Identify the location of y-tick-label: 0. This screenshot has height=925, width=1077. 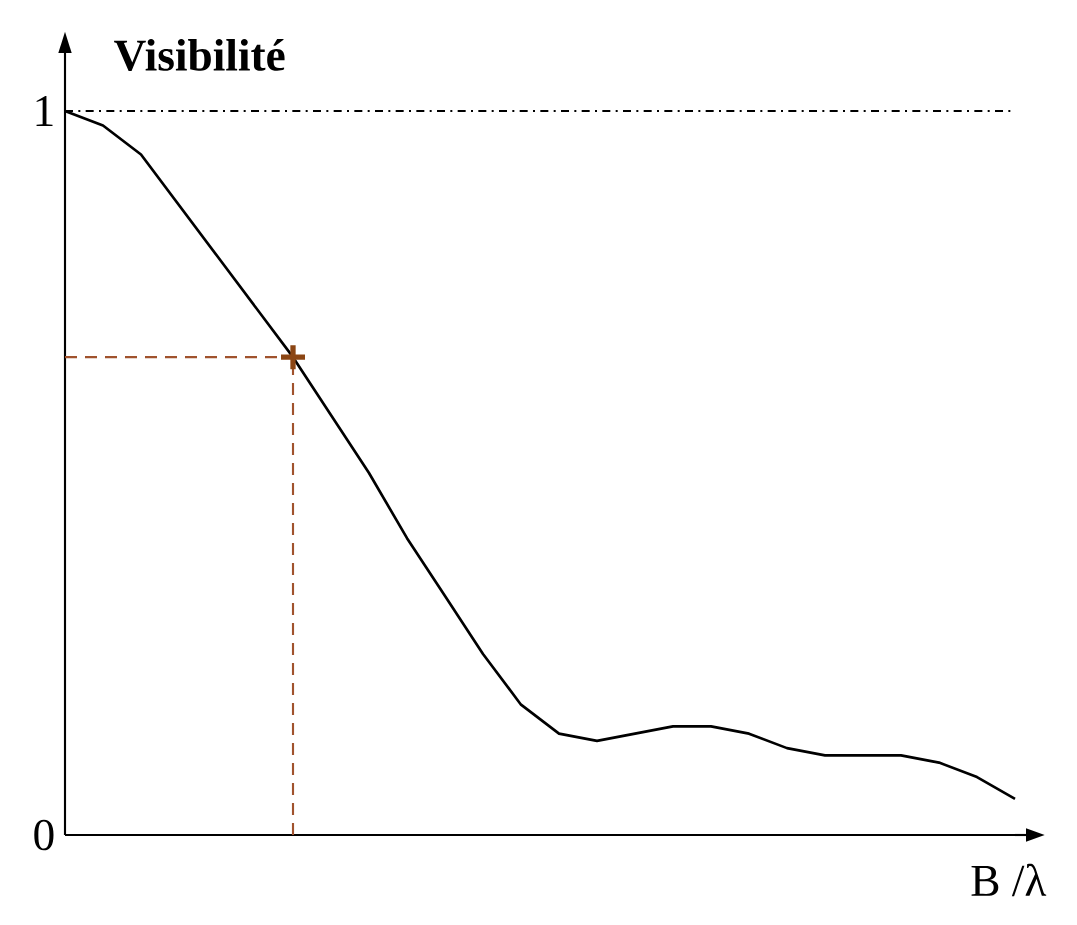
(44, 835).